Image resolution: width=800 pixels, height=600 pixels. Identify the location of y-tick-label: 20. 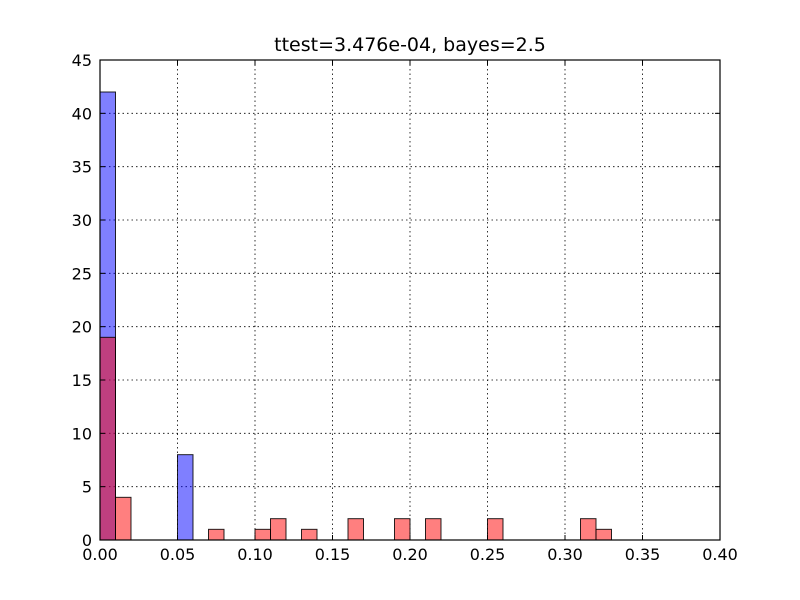
(82, 327).